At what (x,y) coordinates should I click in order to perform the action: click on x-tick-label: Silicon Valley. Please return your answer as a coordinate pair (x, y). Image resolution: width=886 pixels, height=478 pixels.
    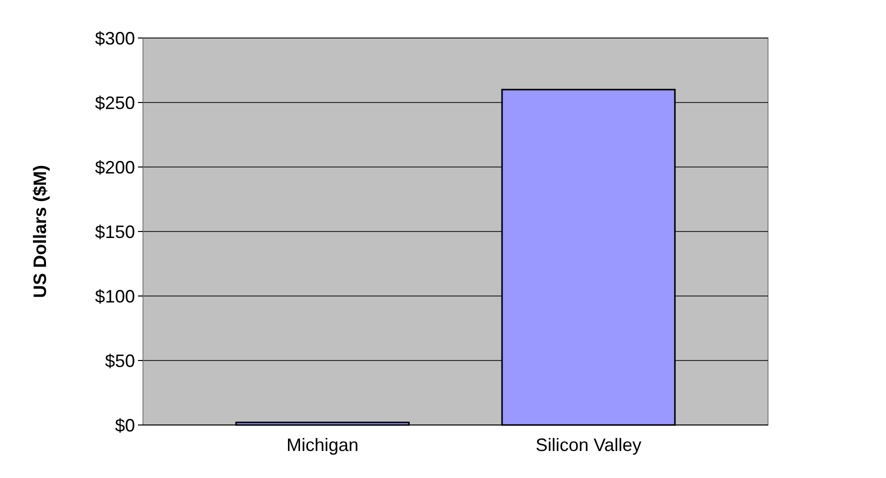
    Looking at the image, I should click on (589, 445).